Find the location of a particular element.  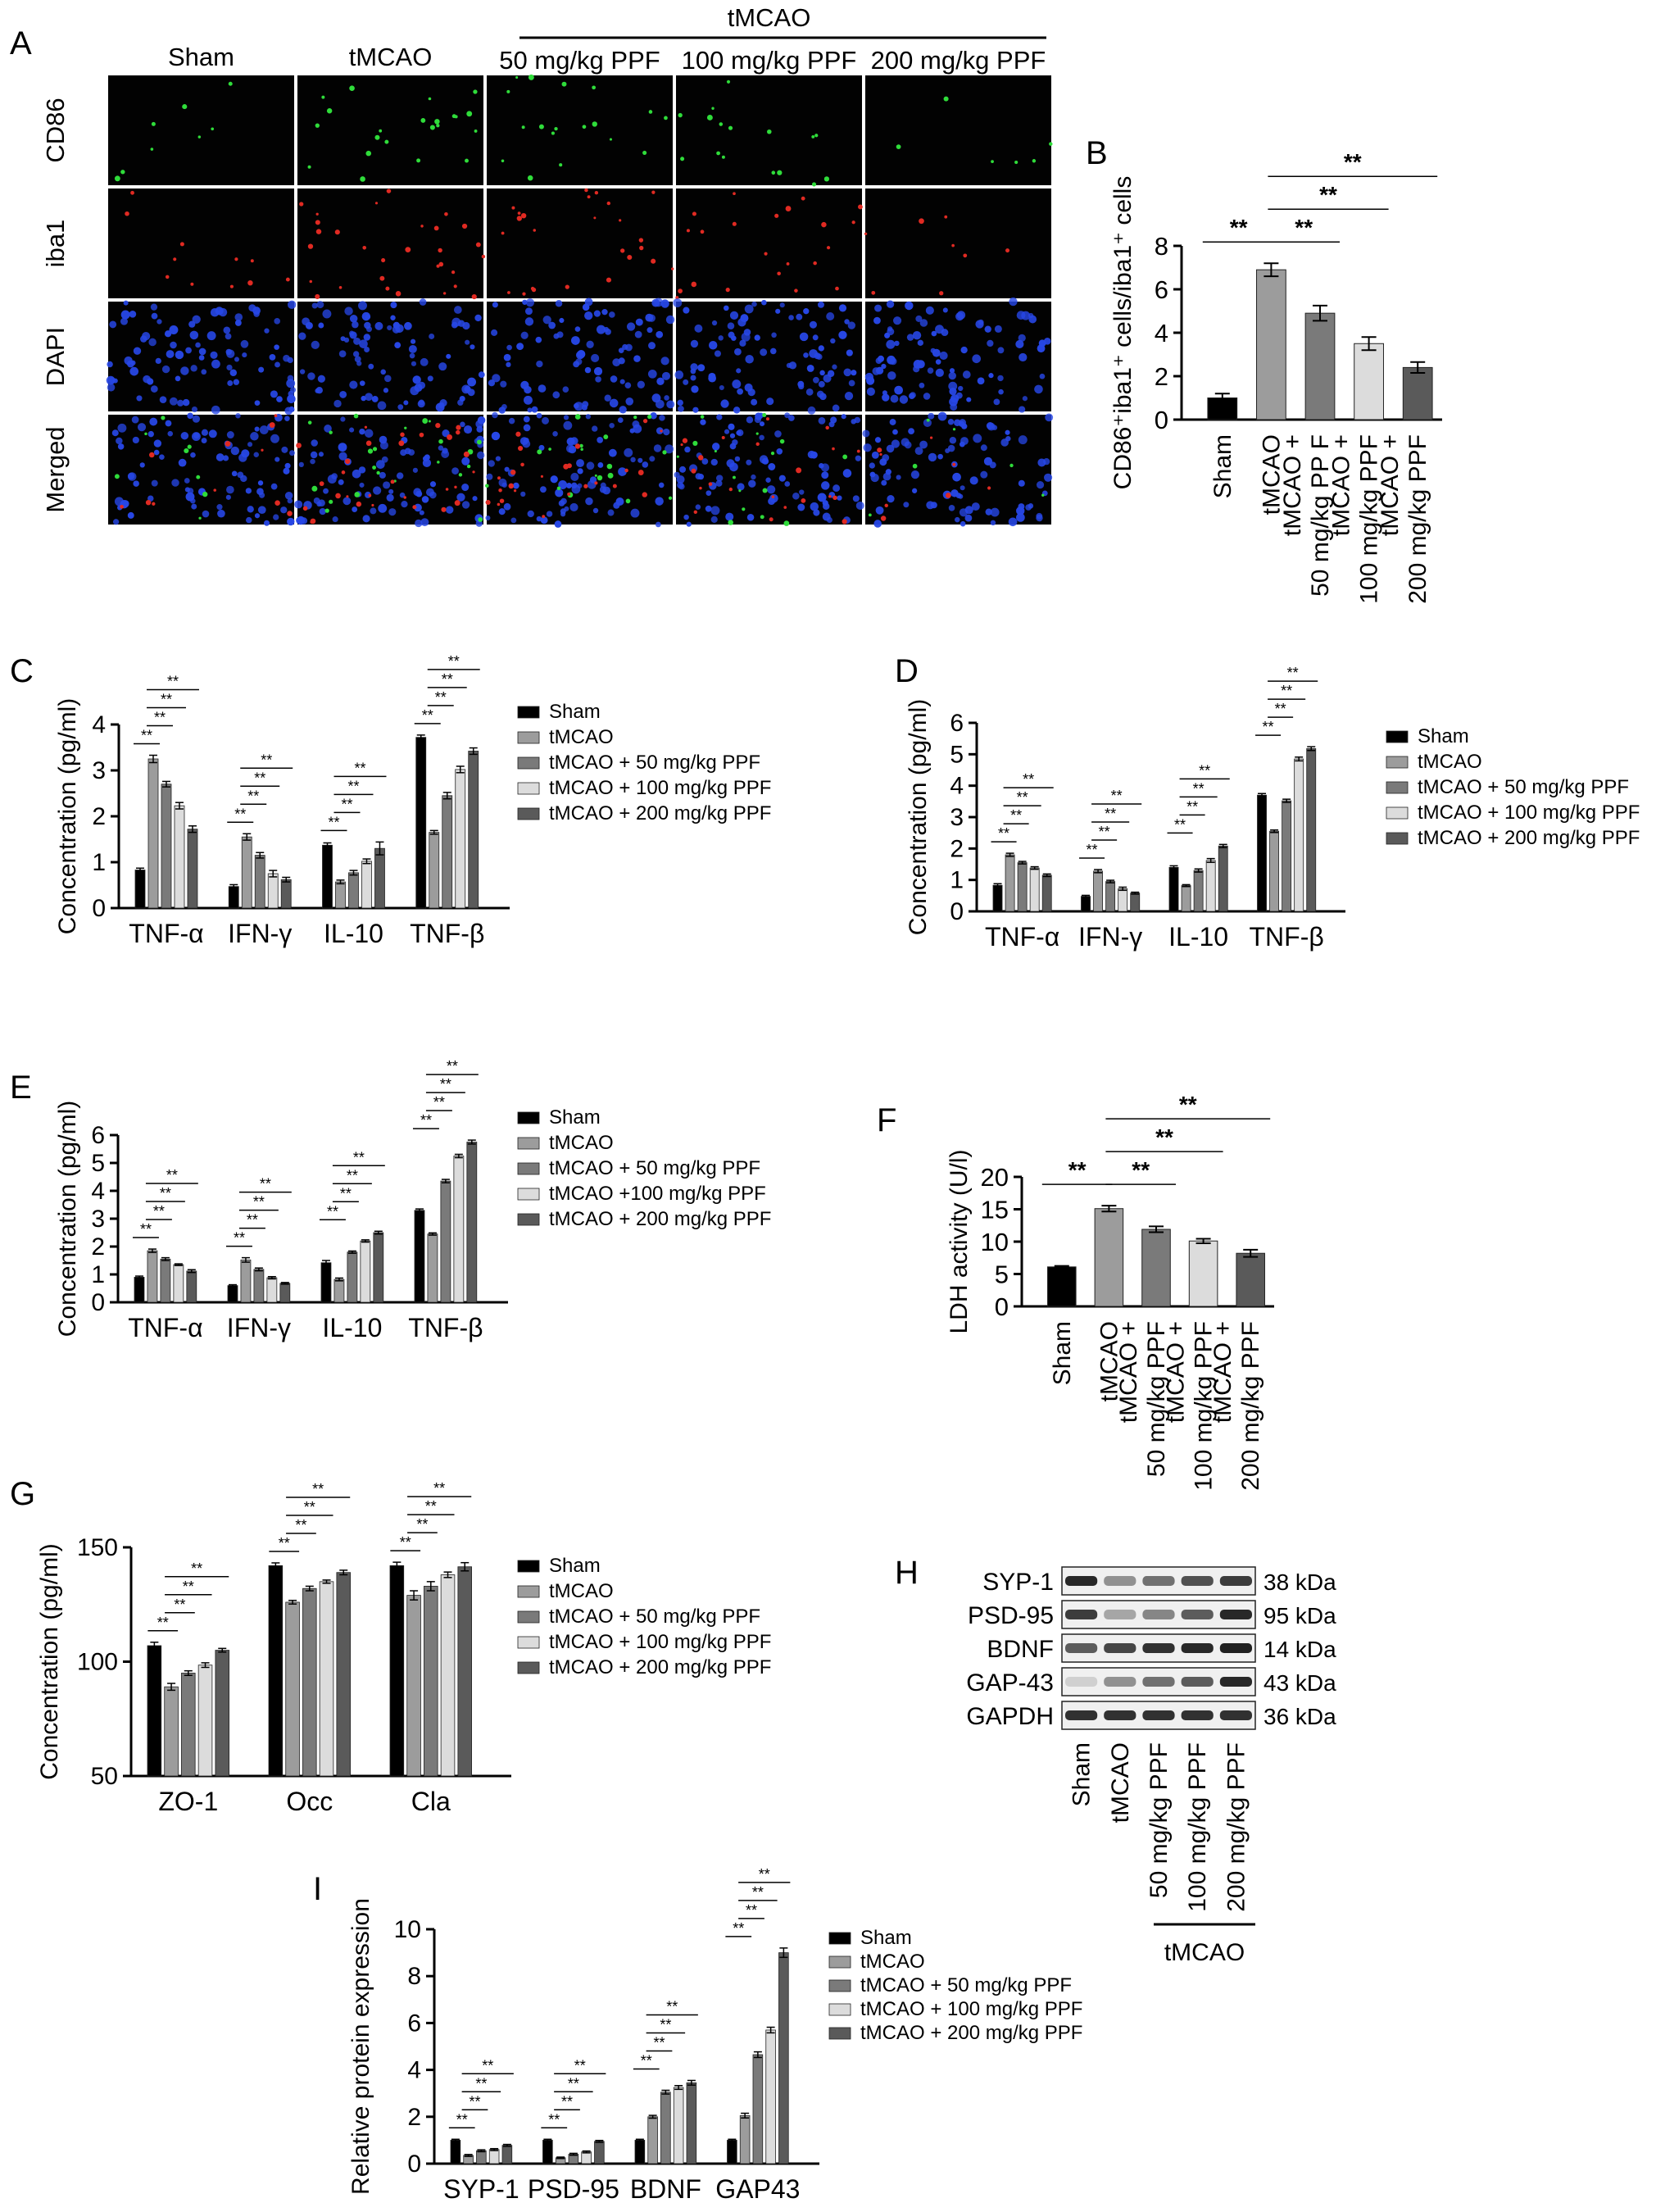

lane-label: Sham is located at coordinates (1082, 1774).